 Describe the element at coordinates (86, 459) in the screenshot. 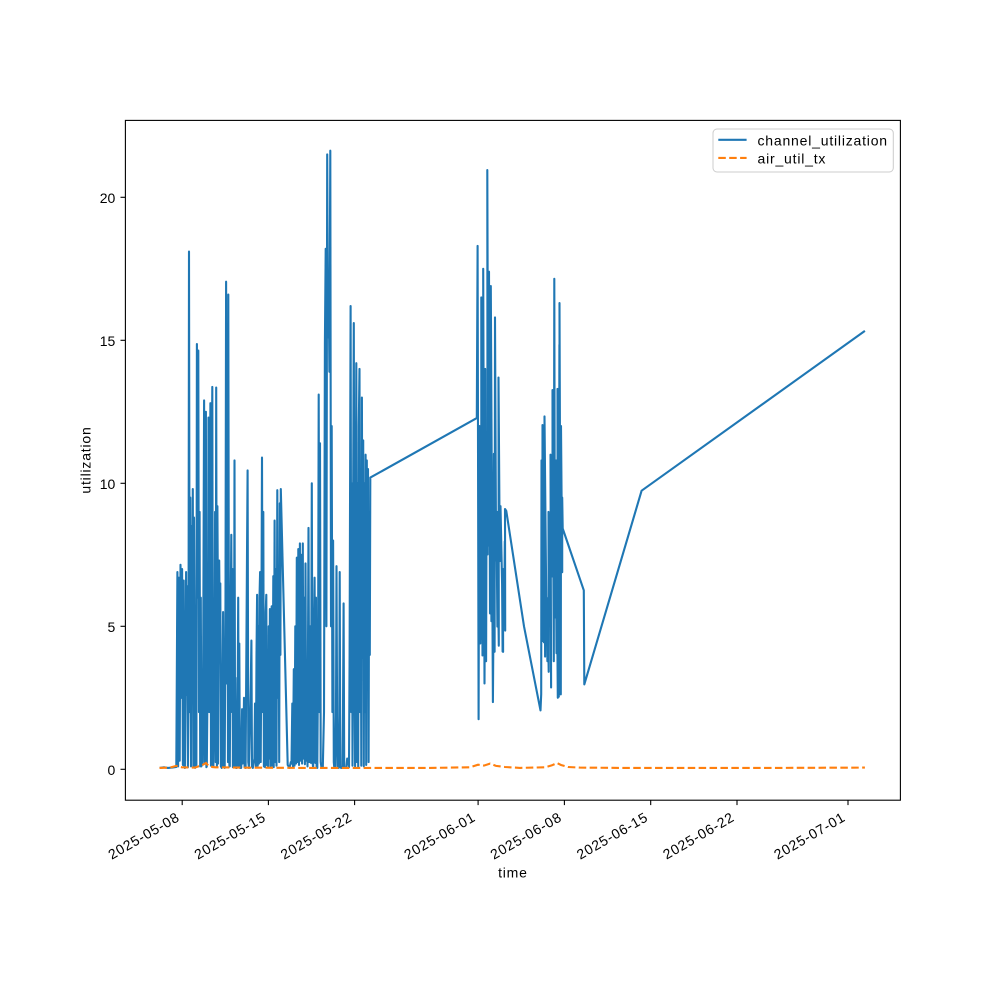

I see `svg-text: utilization` at that location.